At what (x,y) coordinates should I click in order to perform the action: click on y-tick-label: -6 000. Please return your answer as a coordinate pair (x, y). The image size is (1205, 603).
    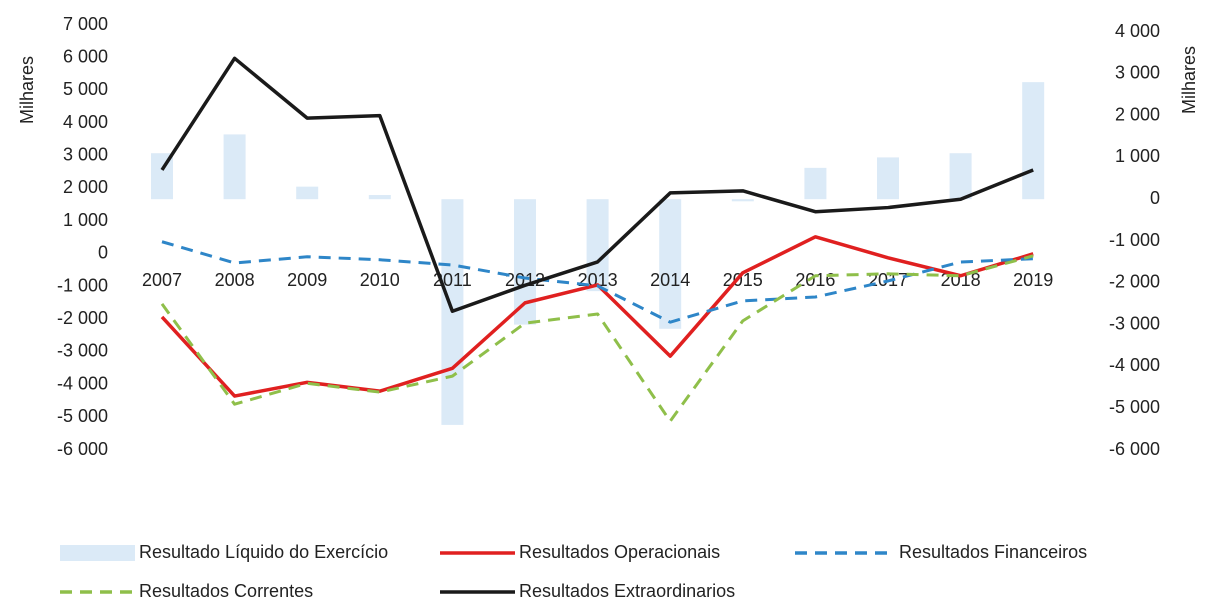
    Looking at the image, I should click on (82, 449).